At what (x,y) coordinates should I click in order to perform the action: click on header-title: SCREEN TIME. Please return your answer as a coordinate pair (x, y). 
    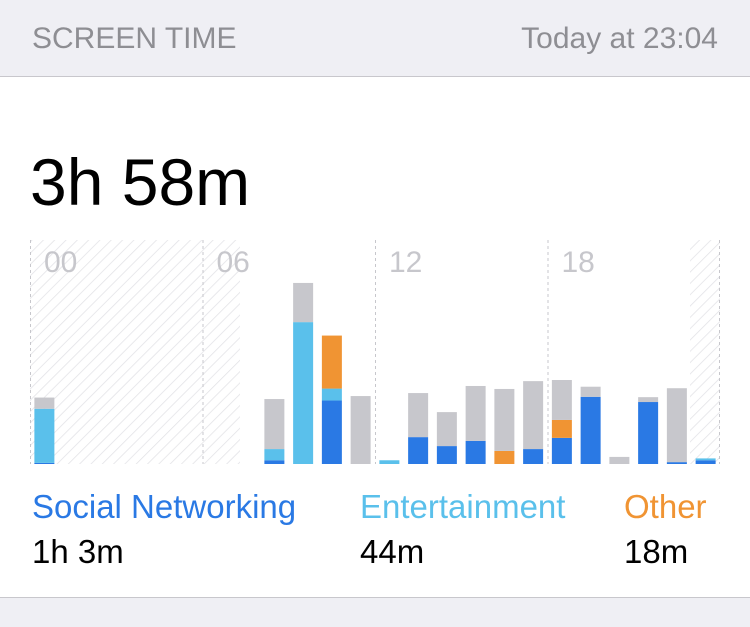
    Looking at the image, I should click on (134, 38).